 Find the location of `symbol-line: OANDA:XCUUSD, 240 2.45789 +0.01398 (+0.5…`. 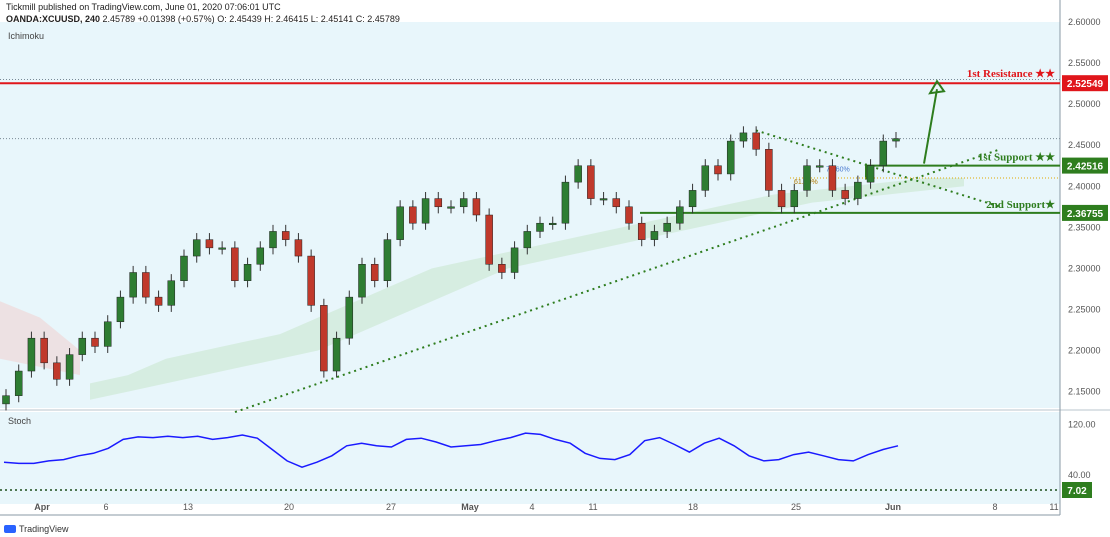

symbol-line: OANDA:XCUUSD, 240 2.45789 +0.01398 (+0.5… is located at coordinates (203, 19).